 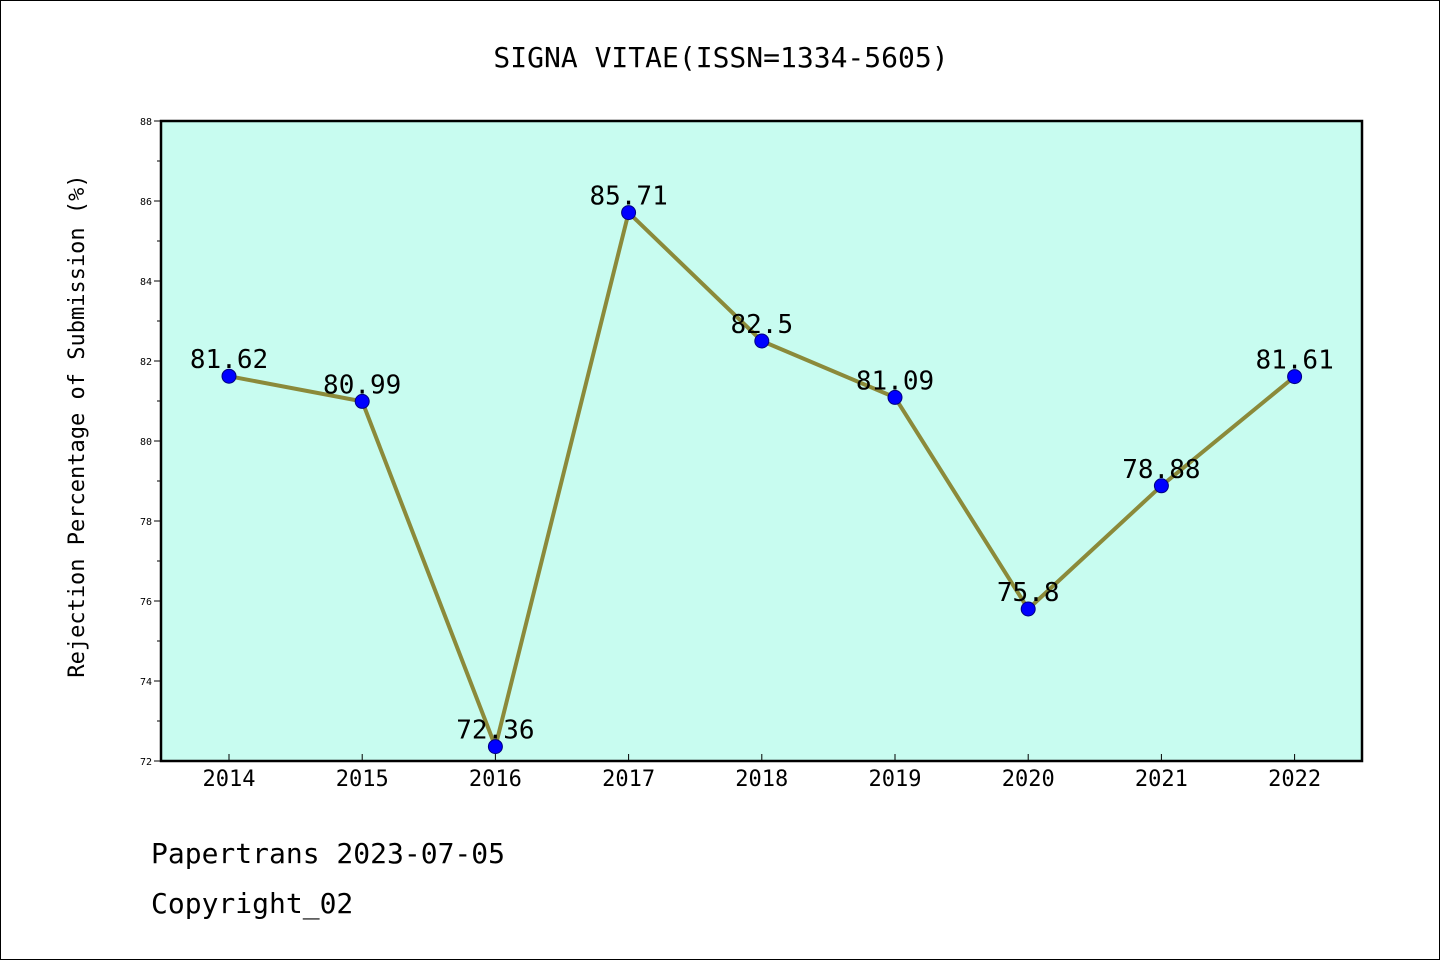 What do you see at coordinates (1294, 361) in the screenshot?
I see `data-label-2022: 81.61` at bounding box center [1294, 361].